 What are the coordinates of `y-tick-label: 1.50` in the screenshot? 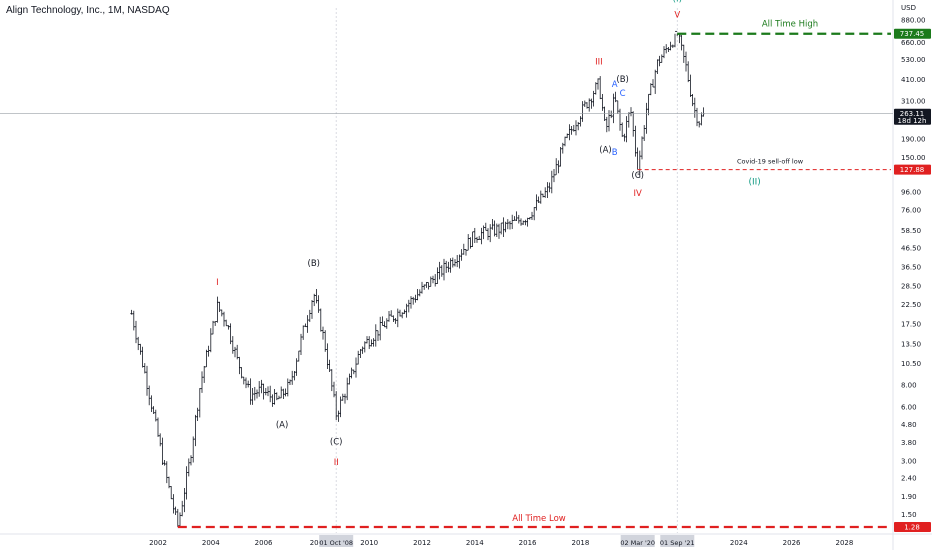 It's located at (909, 515).